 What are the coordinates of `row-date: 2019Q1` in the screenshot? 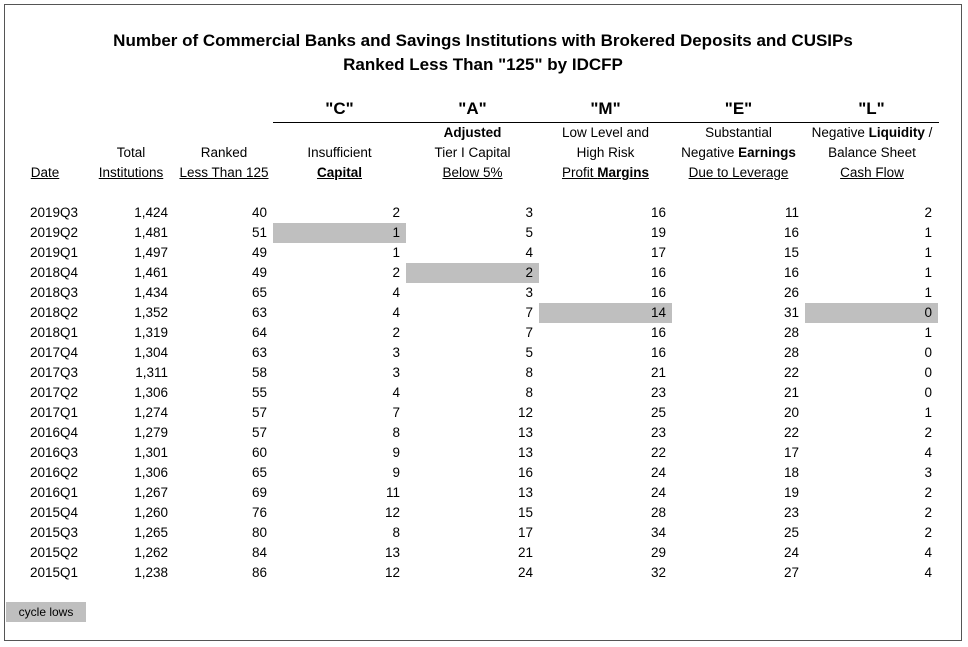 It's located at (54, 252).